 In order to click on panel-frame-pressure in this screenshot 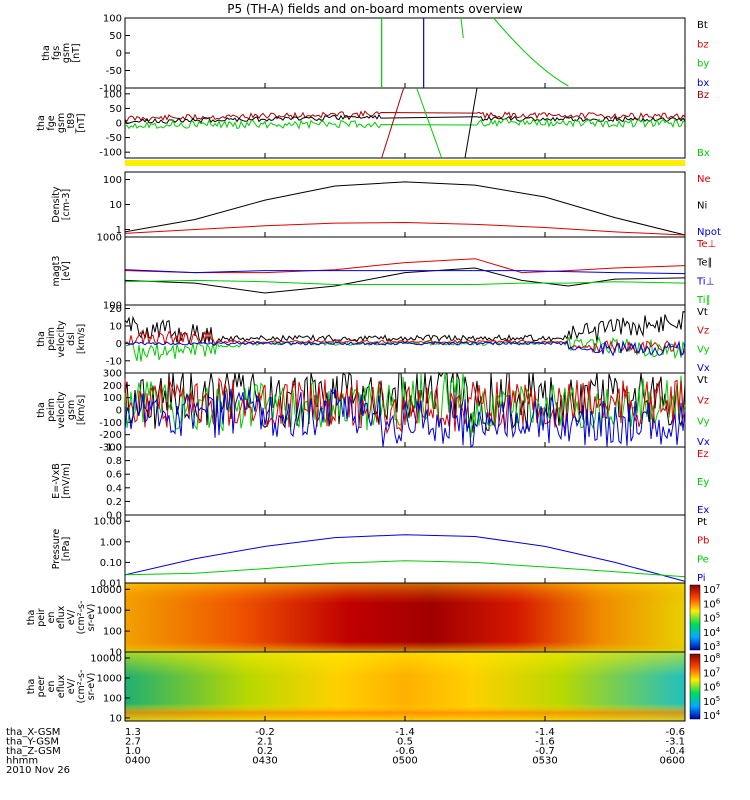, I will do `click(405, 549)`.